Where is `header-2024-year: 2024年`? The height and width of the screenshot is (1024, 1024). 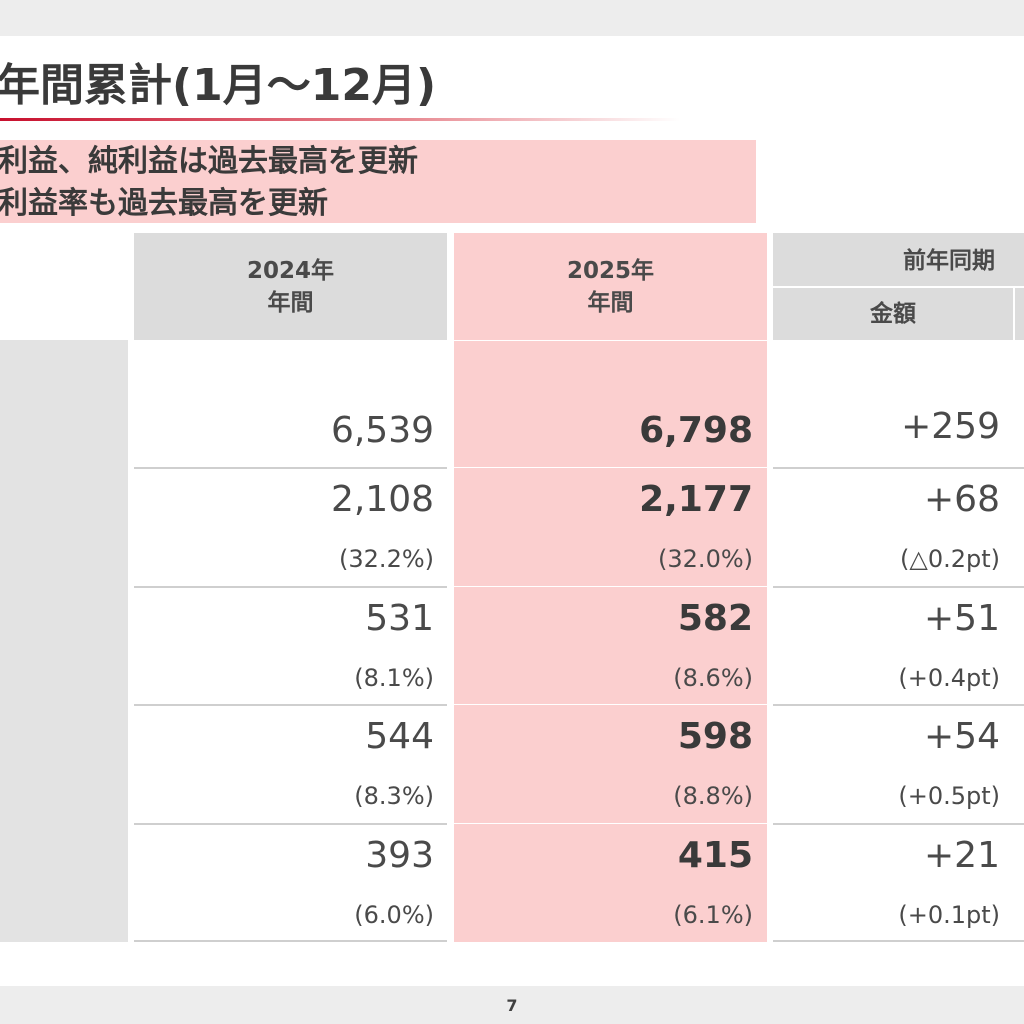
header-2024-year: 2024年 is located at coordinates (290, 271).